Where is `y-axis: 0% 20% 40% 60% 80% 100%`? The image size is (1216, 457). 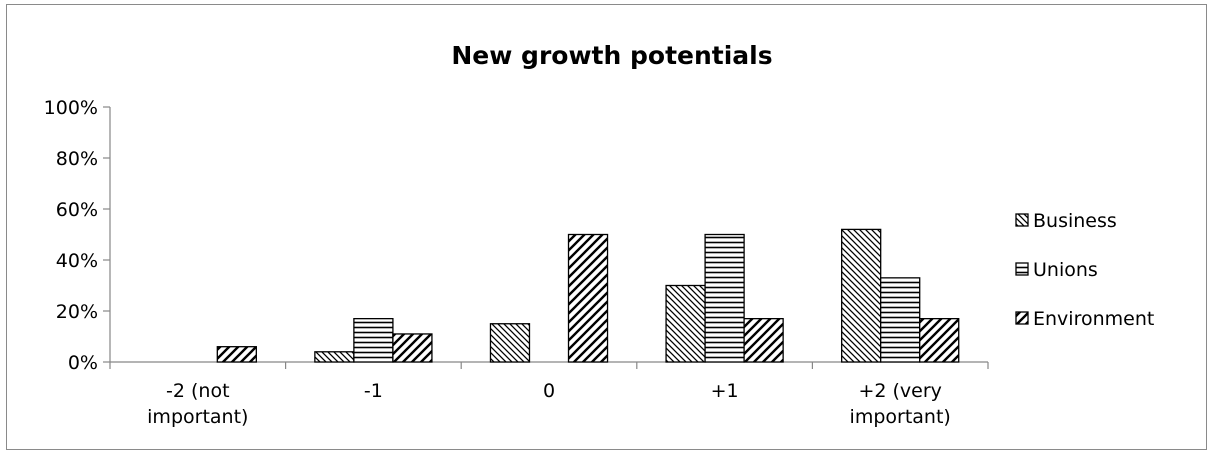 y-axis: 0% 20% 40% 60% 80% 100% is located at coordinates (77, 235).